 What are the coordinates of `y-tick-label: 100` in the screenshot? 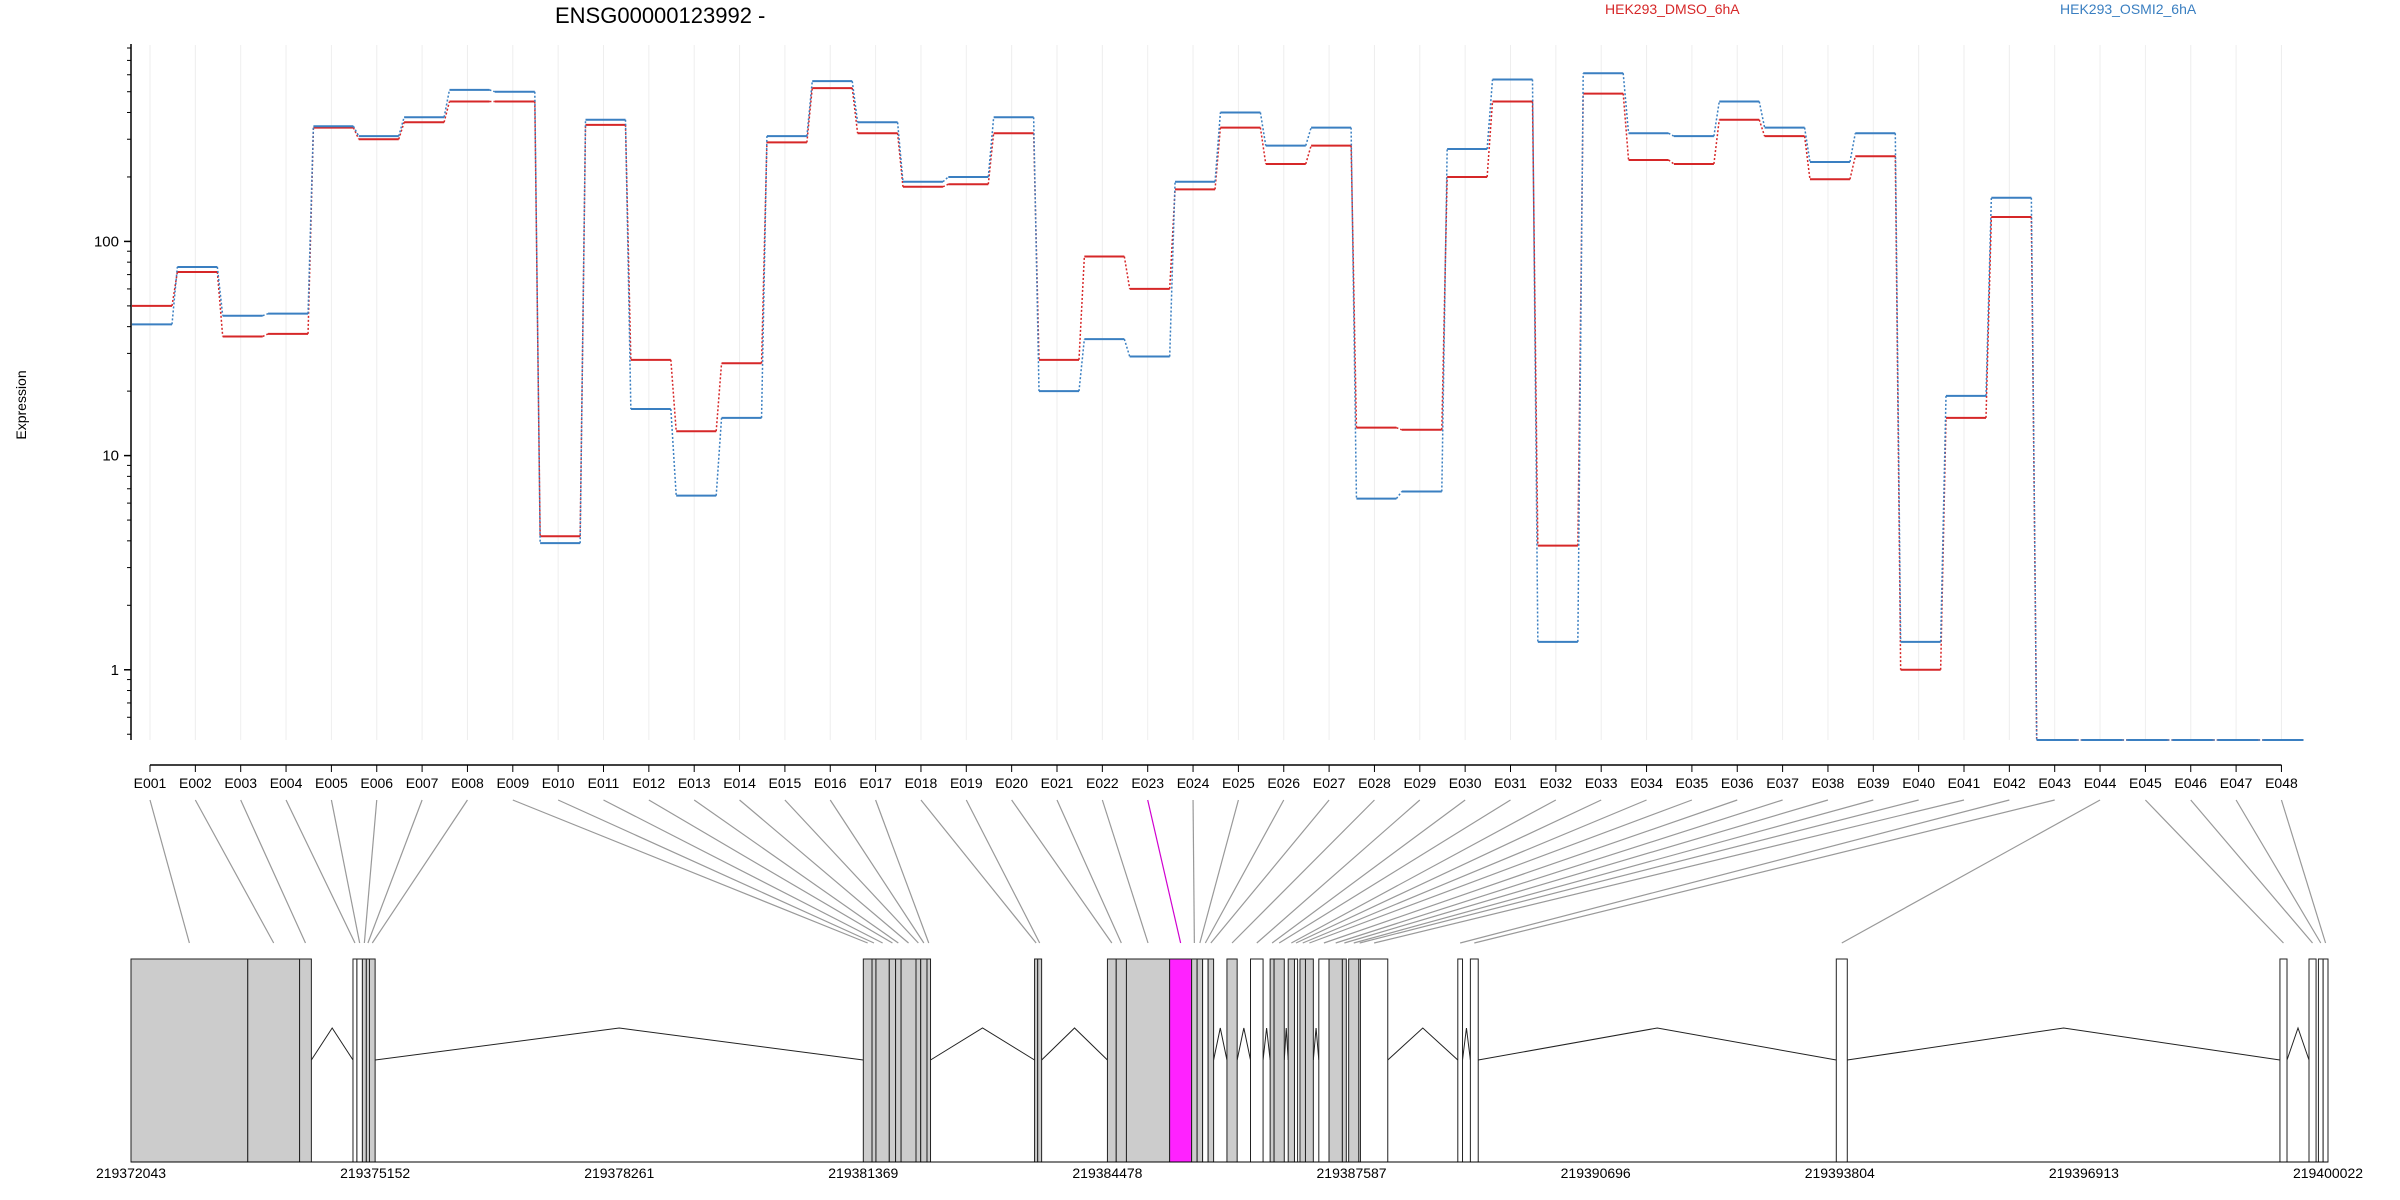 It's located at (106, 241).